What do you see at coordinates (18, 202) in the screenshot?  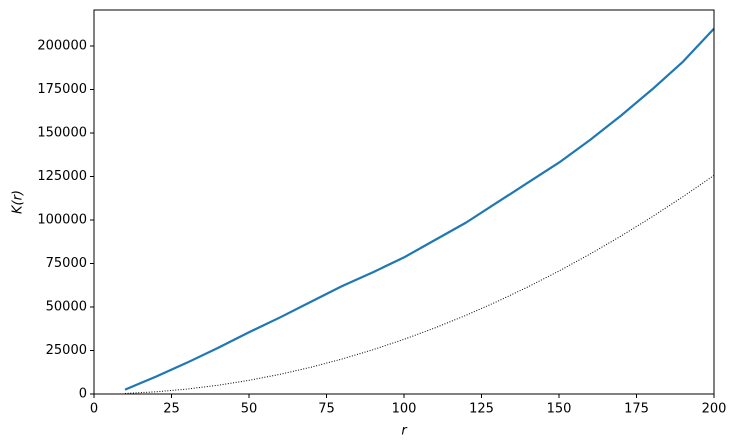 I see `y-axis-label: K(r)` at bounding box center [18, 202].